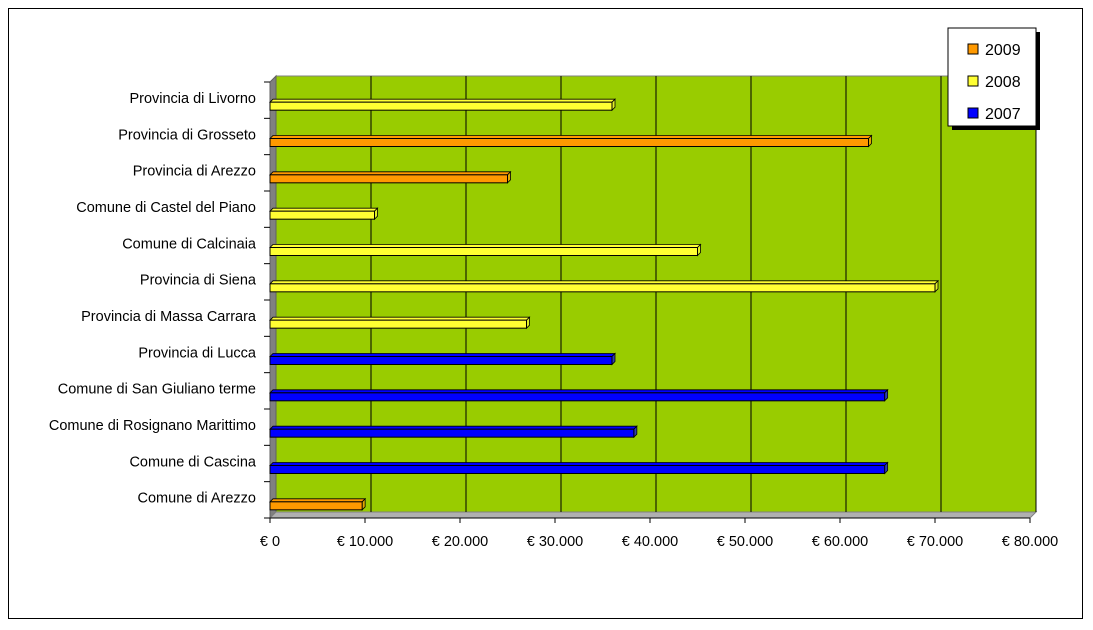 This screenshot has height=630, width=1093. Describe the element at coordinates (192, 462) in the screenshot. I see `category-label: Comune di Cascina` at that location.